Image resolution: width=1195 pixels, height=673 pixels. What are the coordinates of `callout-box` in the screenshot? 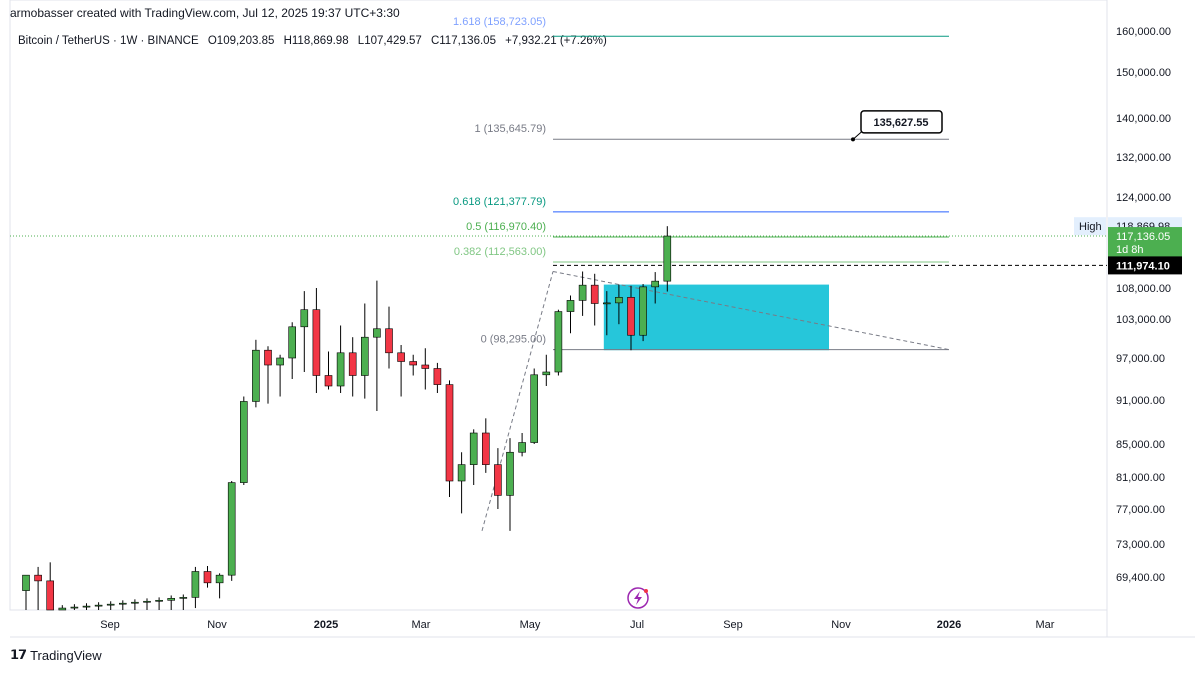 It's located at (901, 122).